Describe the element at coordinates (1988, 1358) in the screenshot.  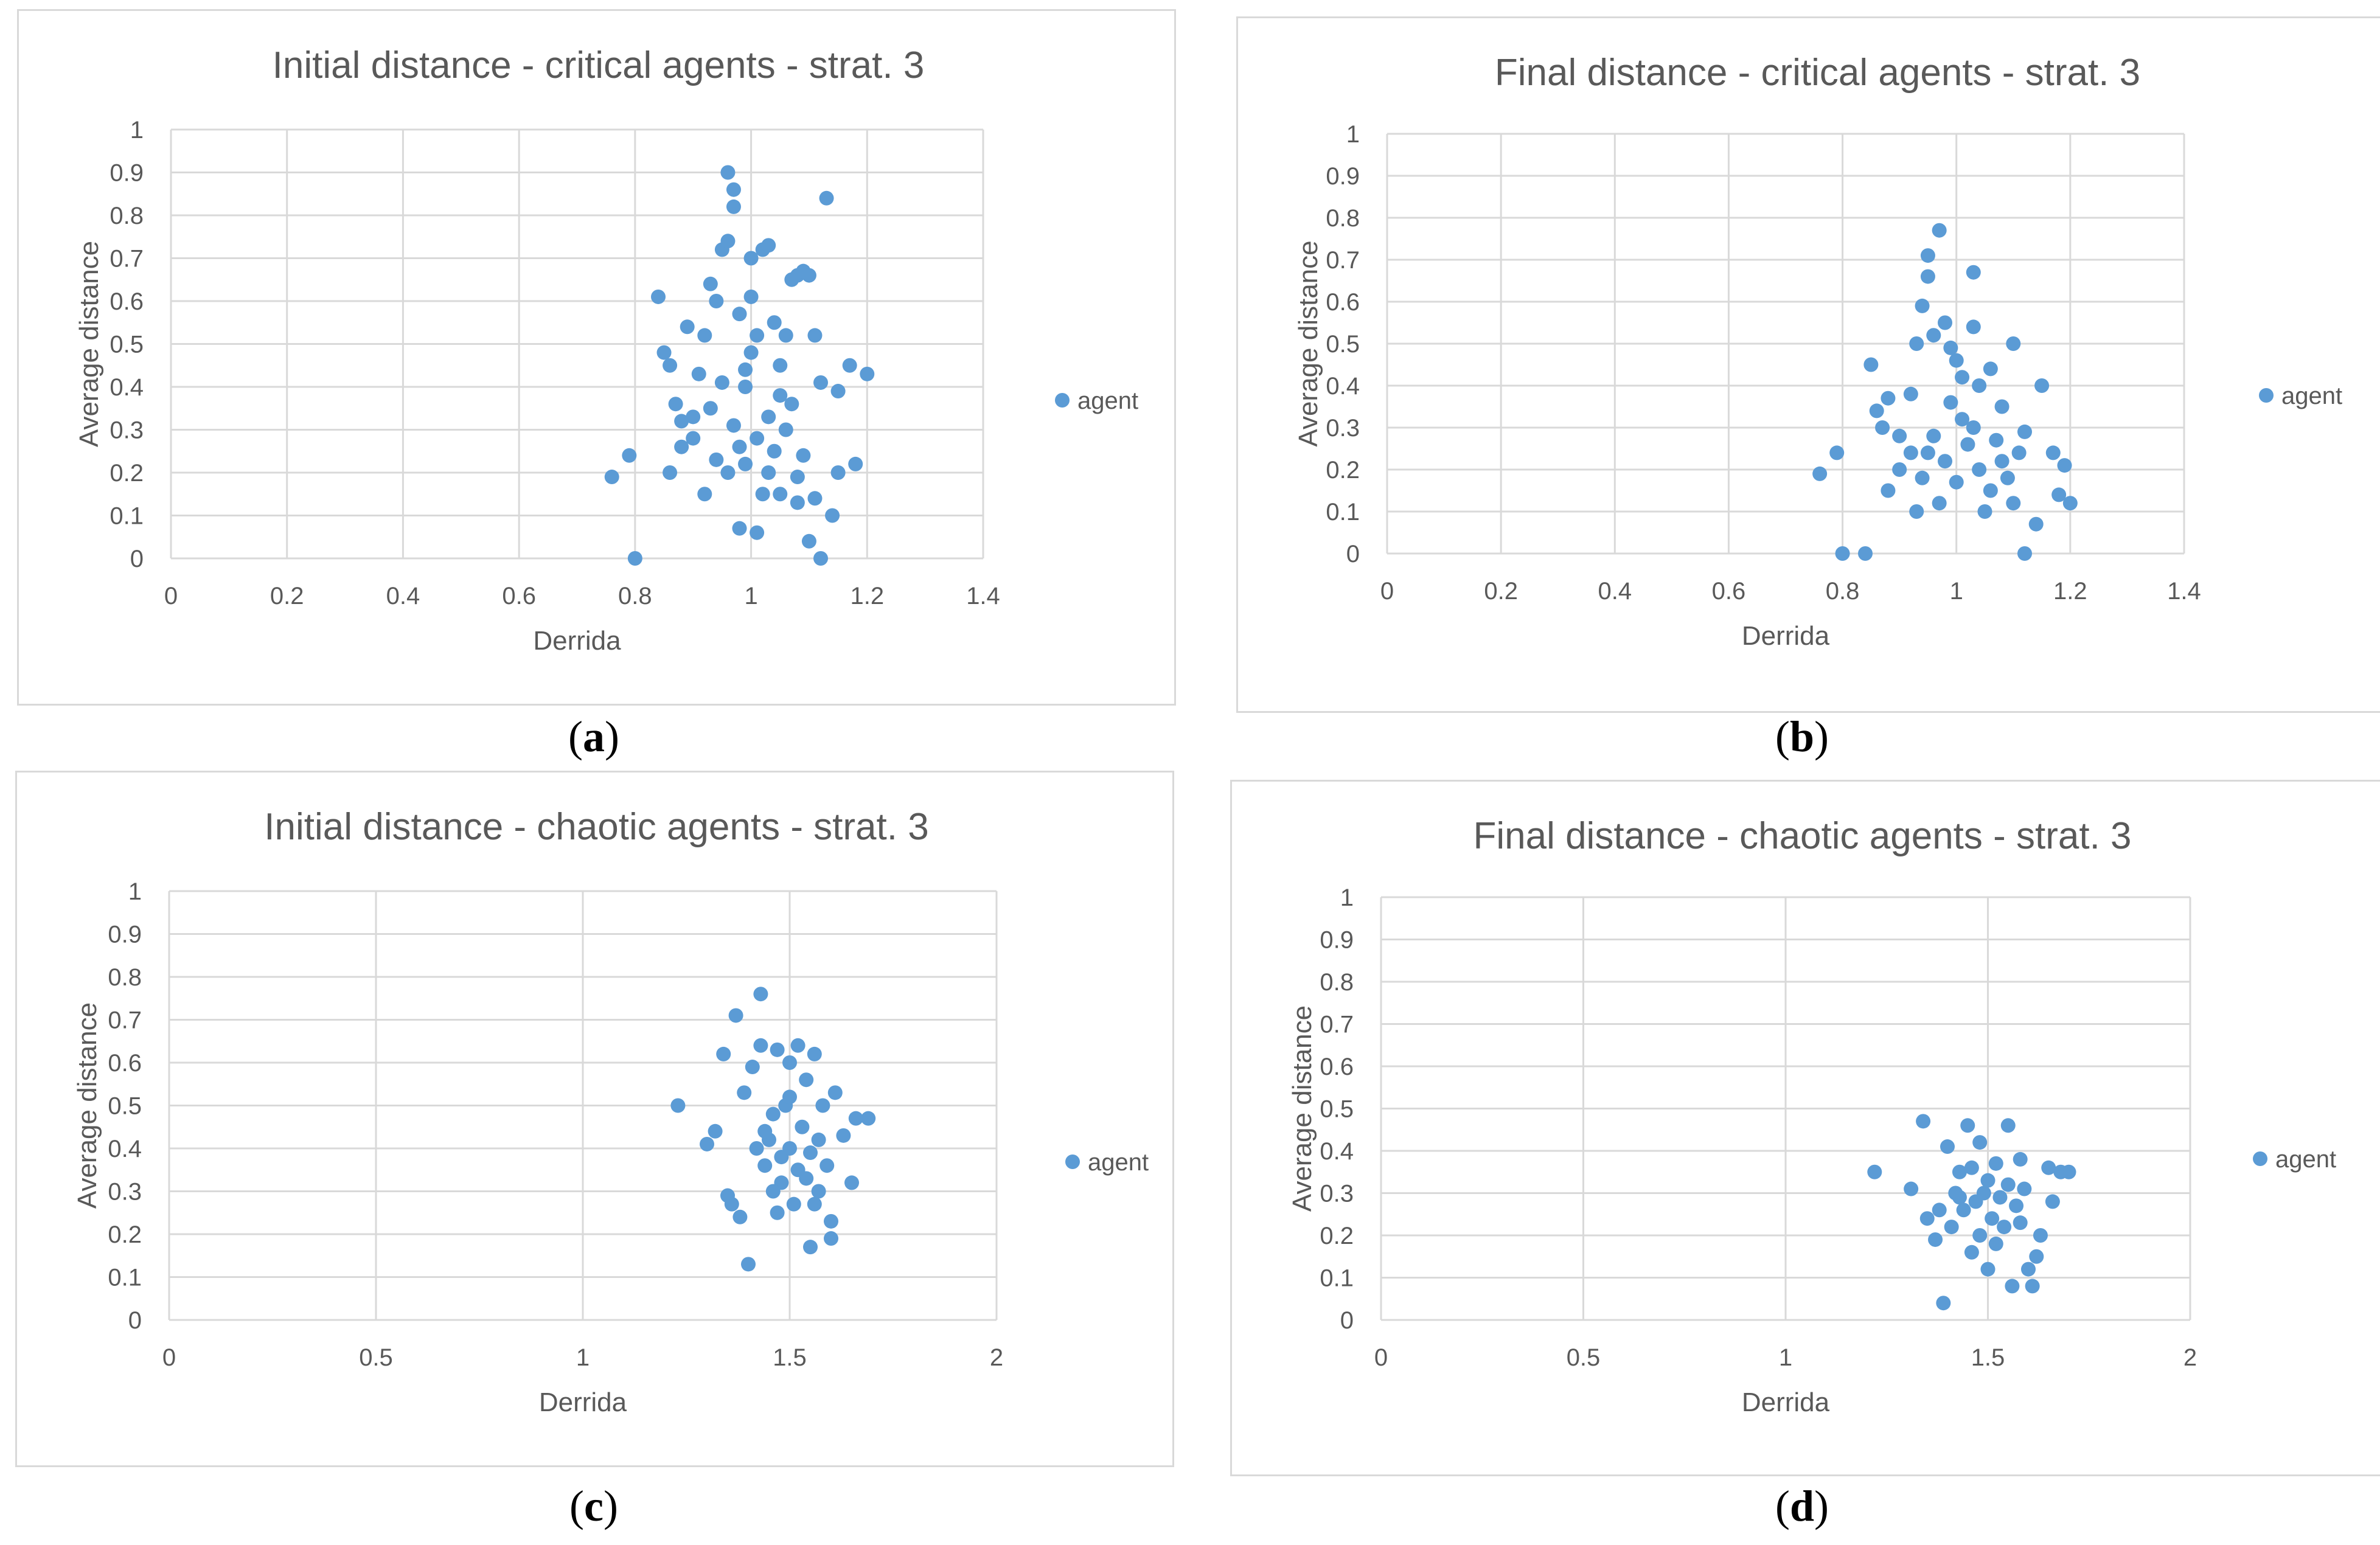
I see `x-tick-label: 1.5` at that location.